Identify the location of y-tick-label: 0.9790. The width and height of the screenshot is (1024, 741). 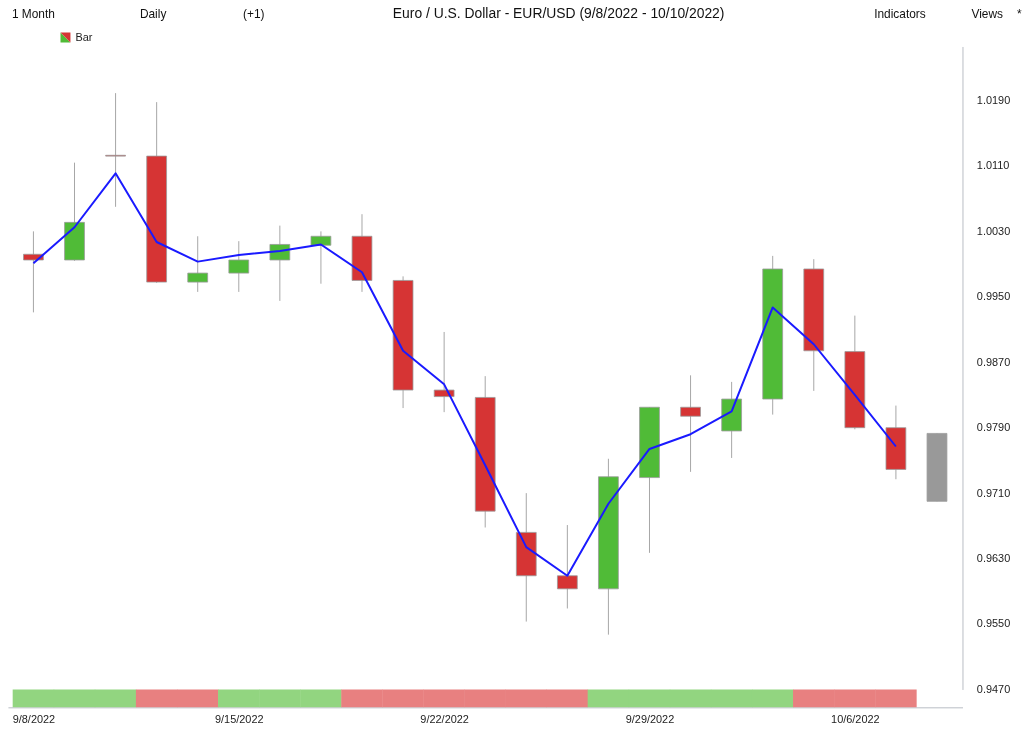
(993, 427).